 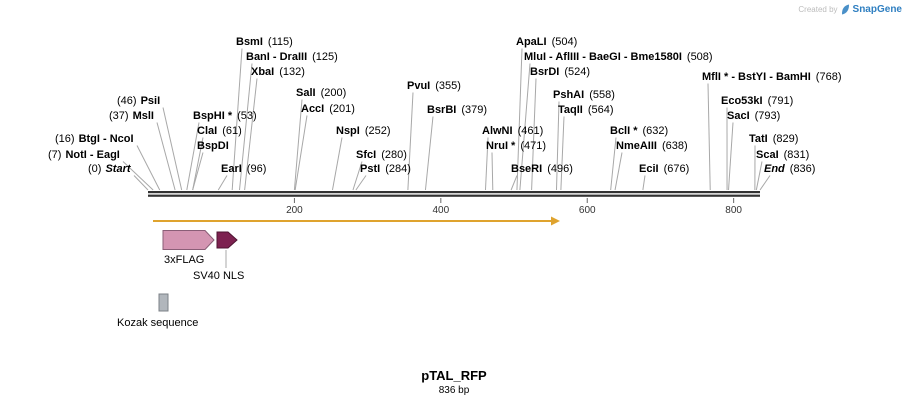 I want to click on feature-kozak-sequence-box, so click(x=163, y=302).